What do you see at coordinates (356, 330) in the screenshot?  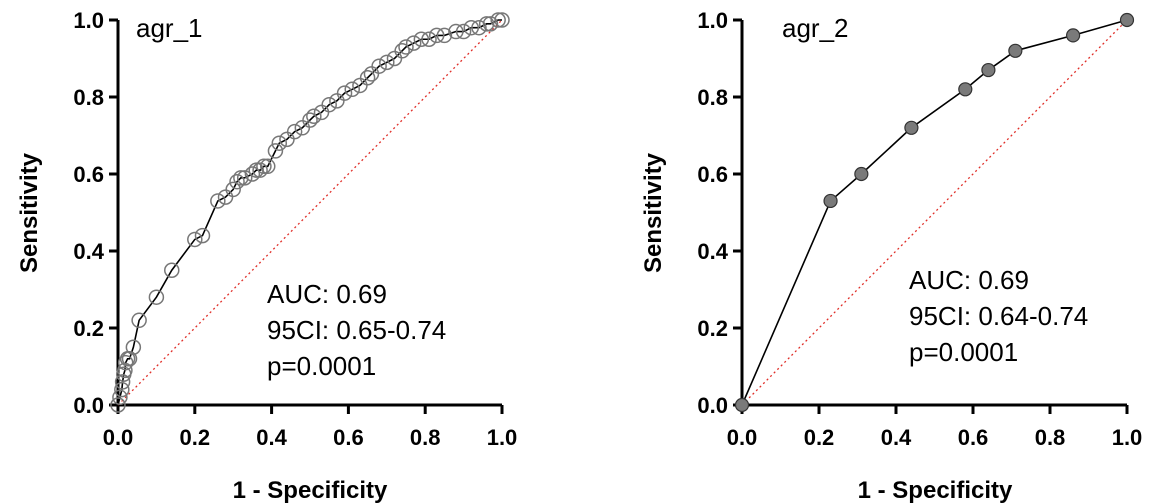 I see `annotation-ci: 95CI: 0.65-0.74` at bounding box center [356, 330].